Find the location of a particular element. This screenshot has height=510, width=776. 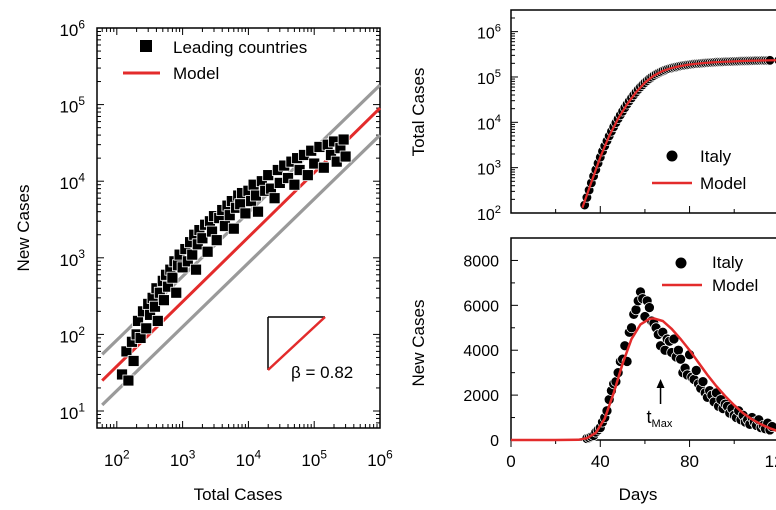

panel-c-y-tick-label: 2000 is located at coordinates (481, 396).